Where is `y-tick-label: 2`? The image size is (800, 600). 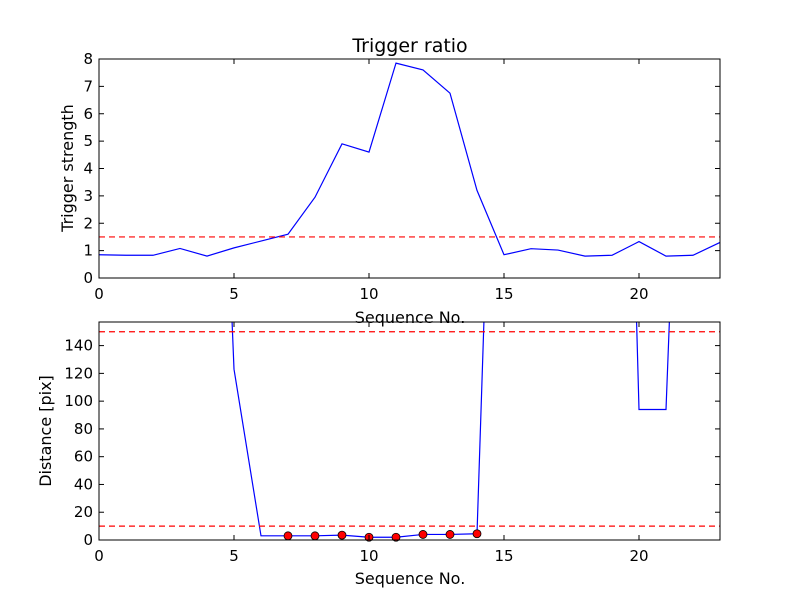
y-tick-label: 2 is located at coordinates (88, 223).